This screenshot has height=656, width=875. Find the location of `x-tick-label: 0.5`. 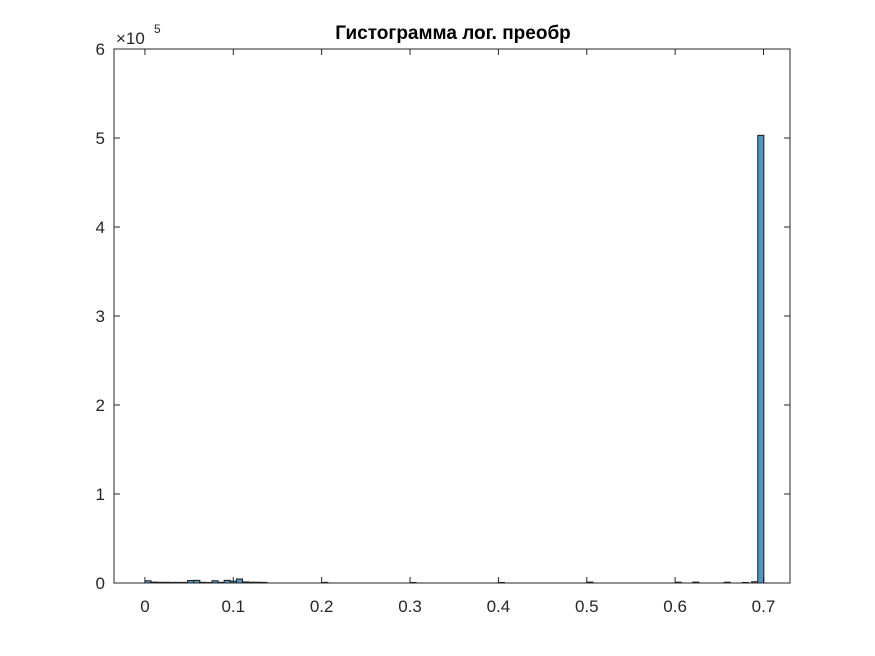

x-tick-label: 0.5 is located at coordinates (587, 606).